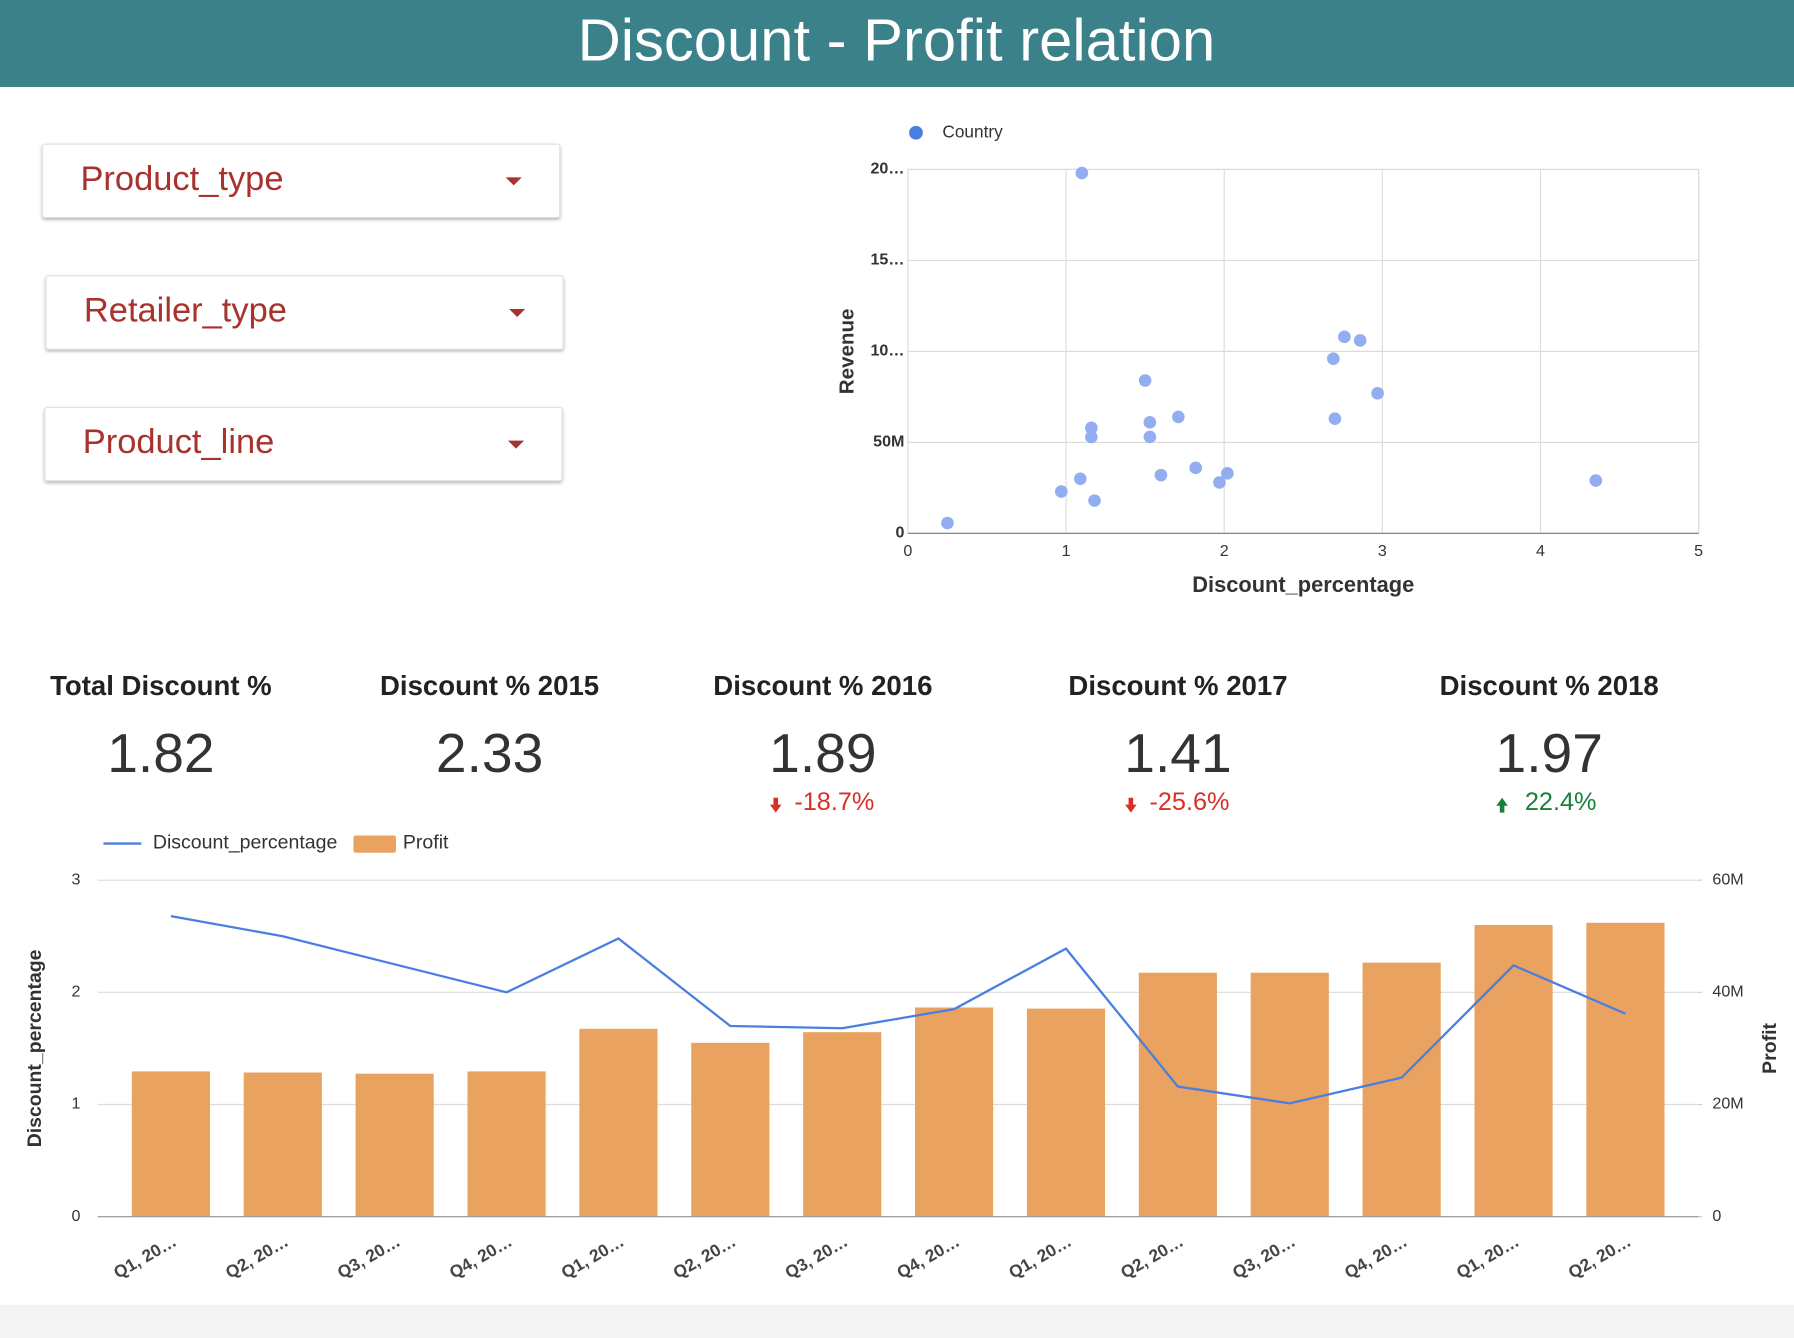 This screenshot has height=1338, width=1794. What do you see at coordinates (1698, 551) in the screenshot?
I see `x-tick-label: 5` at bounding box center [1698, 551].